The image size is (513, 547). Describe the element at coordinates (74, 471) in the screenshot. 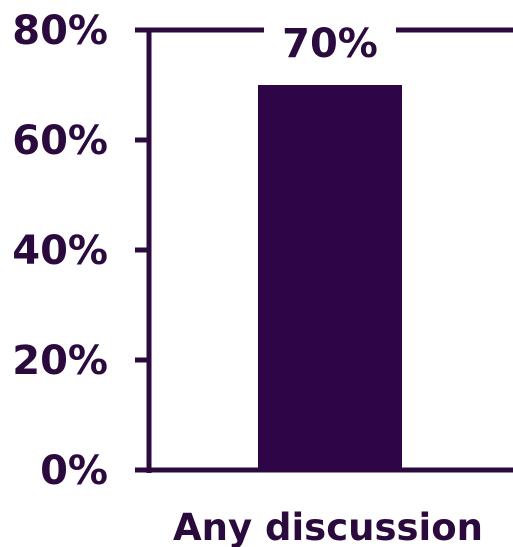

I see `y-tick-label: 0%` at that location.